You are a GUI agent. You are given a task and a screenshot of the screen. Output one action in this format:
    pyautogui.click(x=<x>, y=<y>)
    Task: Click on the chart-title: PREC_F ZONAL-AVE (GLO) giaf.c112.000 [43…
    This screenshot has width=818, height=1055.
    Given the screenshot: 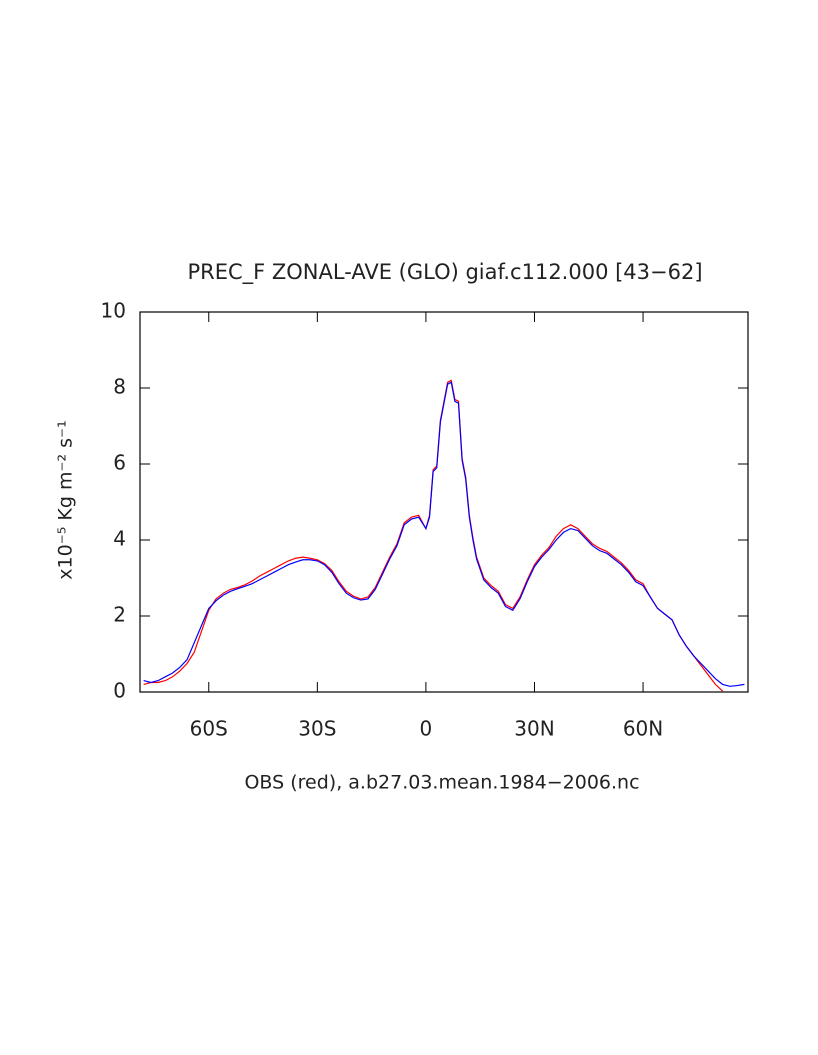 What is the action you would take?
    pyautogui.click(x=444, y=272)
    